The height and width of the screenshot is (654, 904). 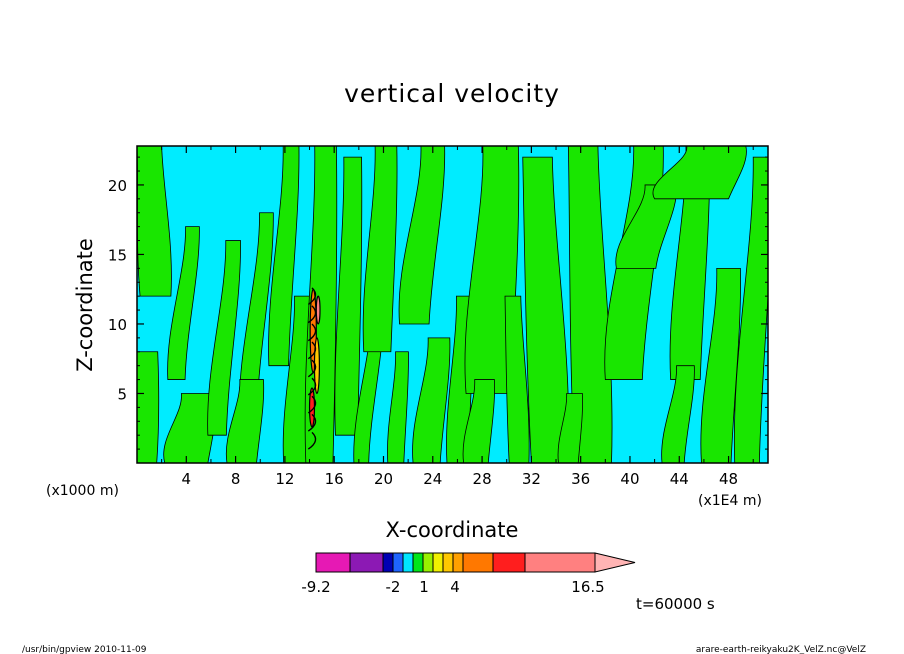 I want to click on x-tick-label: 8, so click(x=236, y=479).